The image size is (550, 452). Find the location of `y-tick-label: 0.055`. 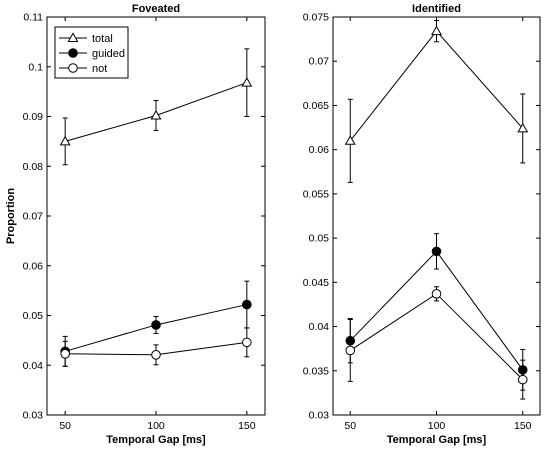

y-tick-label: 0.055 is located at coordinates (316, 194).